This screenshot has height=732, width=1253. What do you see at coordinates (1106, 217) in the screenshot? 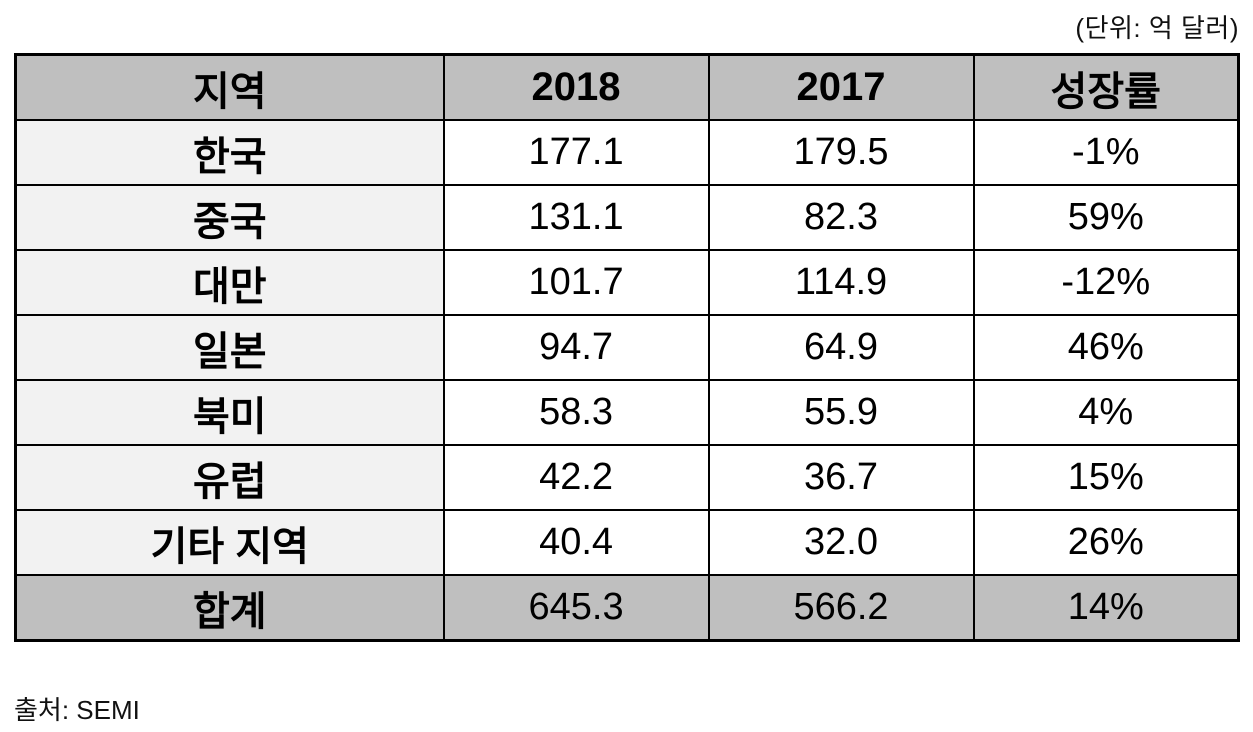
I see `value-growth: 59%` at bounding box center [1106, 217].